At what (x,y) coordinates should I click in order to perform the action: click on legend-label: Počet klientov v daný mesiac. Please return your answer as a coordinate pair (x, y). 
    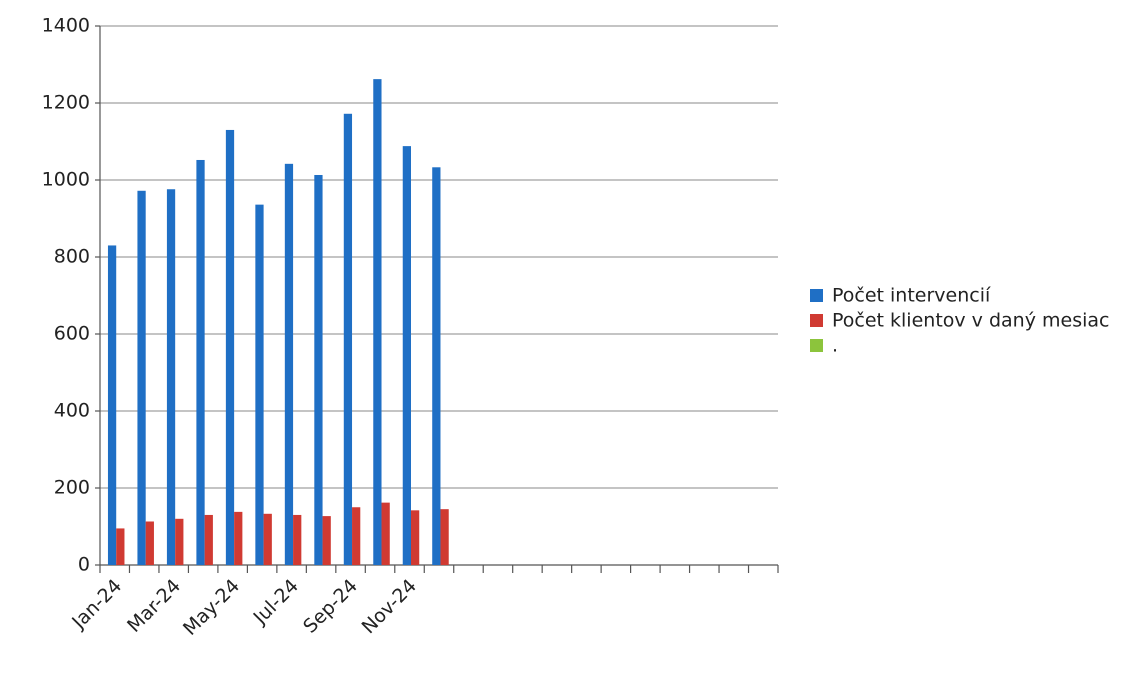
    Looking at the image, I should click on (970, 321).